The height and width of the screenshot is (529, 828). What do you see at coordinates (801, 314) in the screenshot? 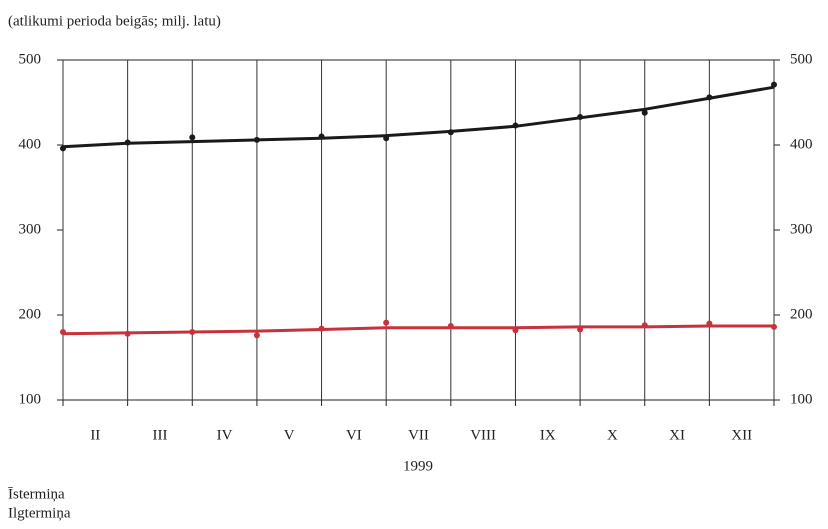
I see `y2-tick-label: 200` at bounding box center [801, 314].